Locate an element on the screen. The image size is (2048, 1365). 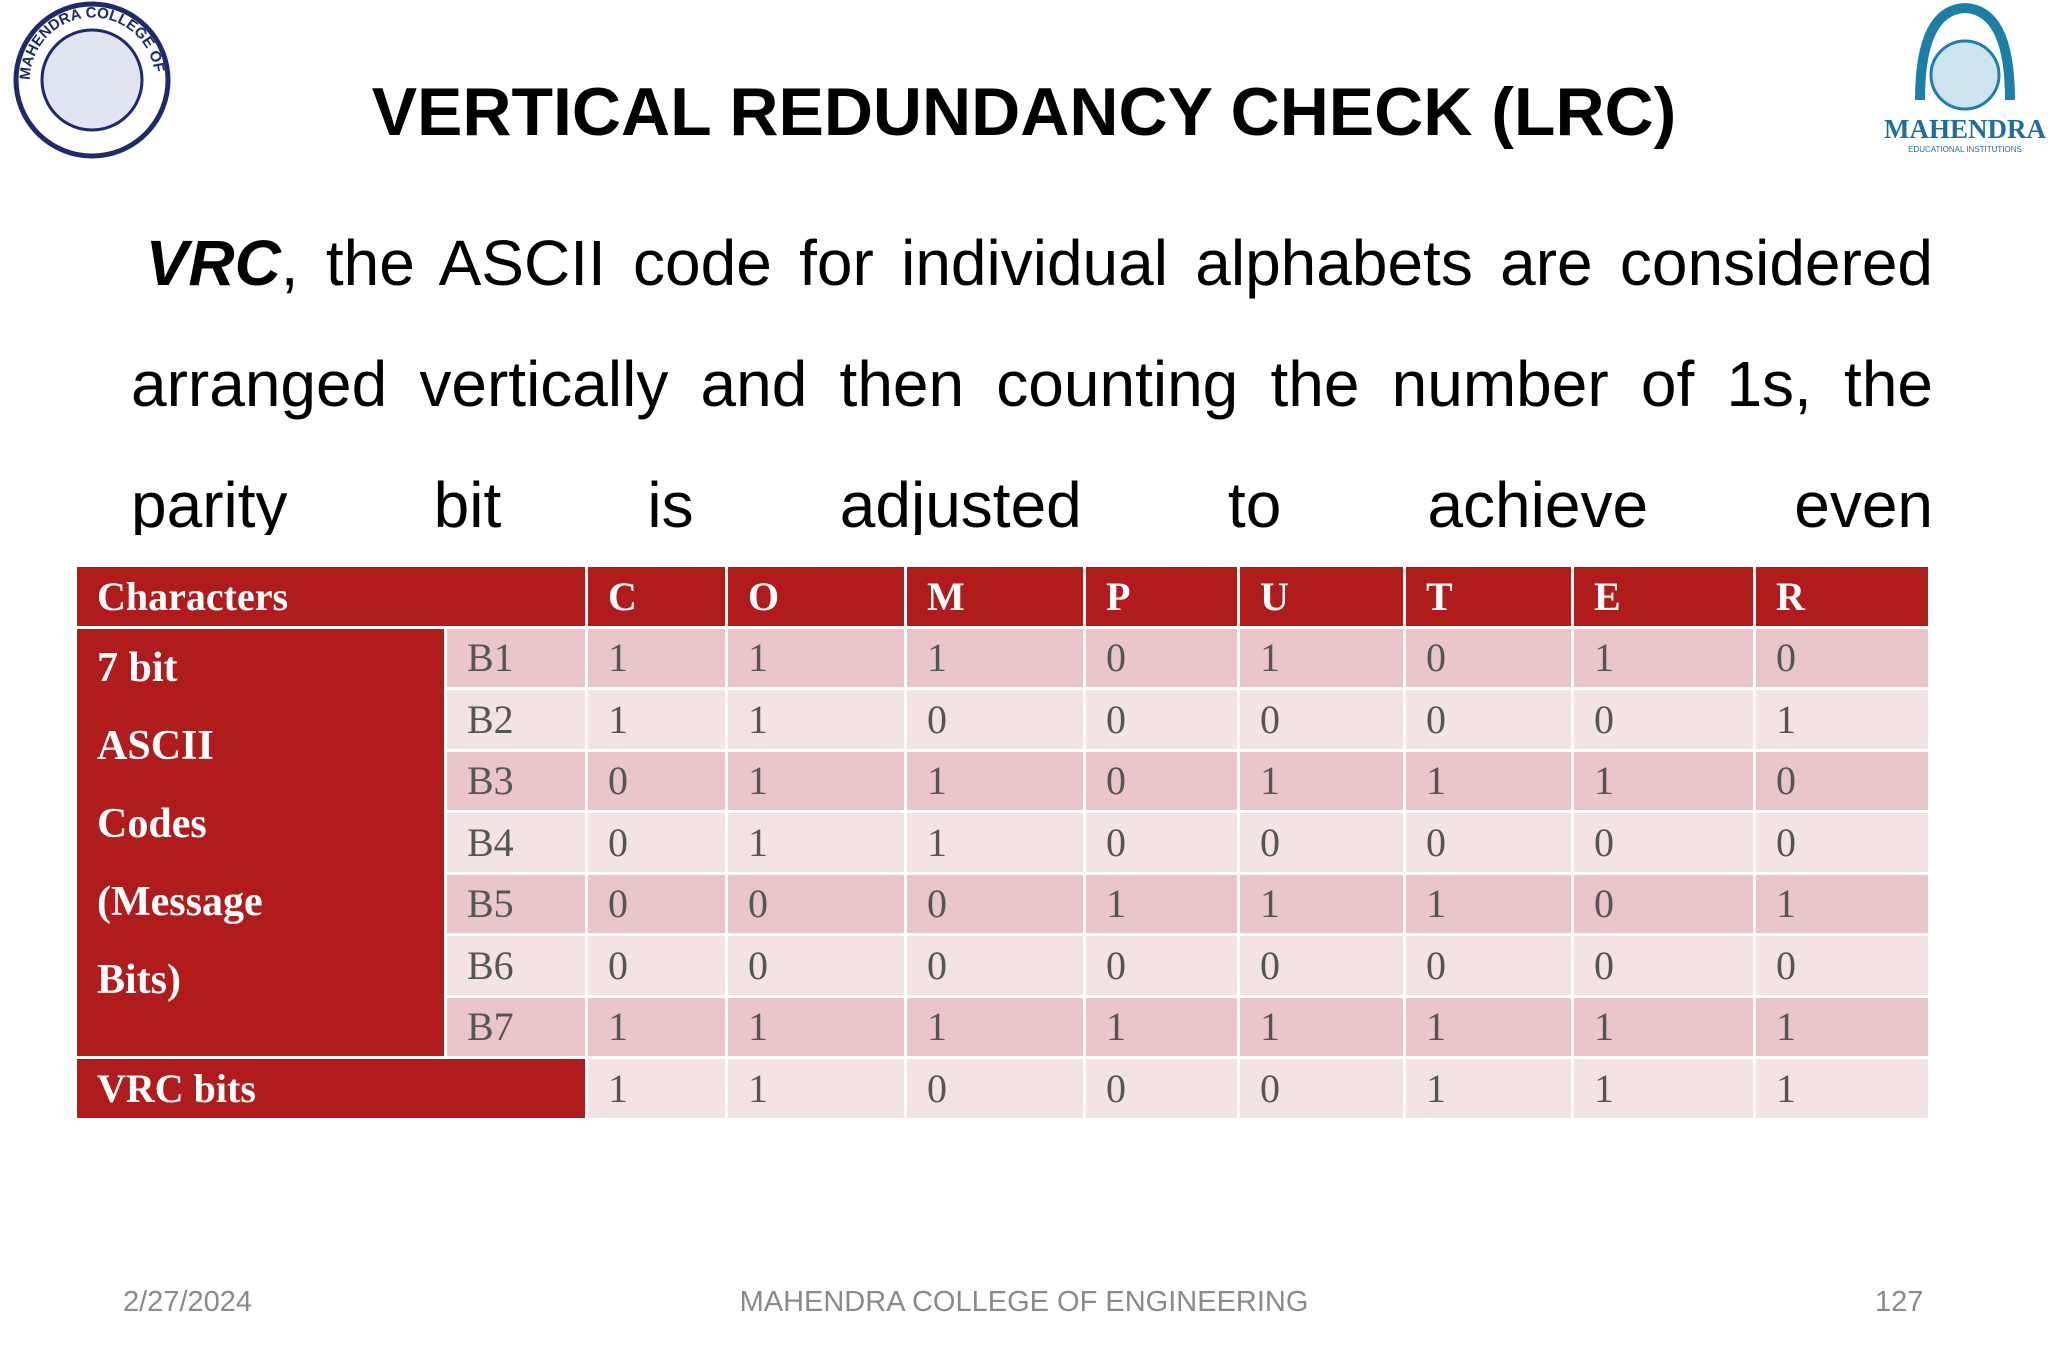
logo-left: MAHENDRA COLLEGE OF ENGINEERING is located at coordinates (85, 79).